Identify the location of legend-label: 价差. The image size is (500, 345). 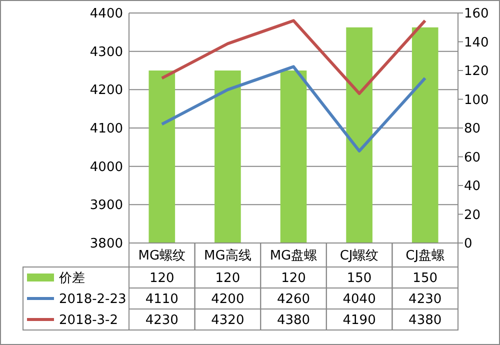
(71, 278).